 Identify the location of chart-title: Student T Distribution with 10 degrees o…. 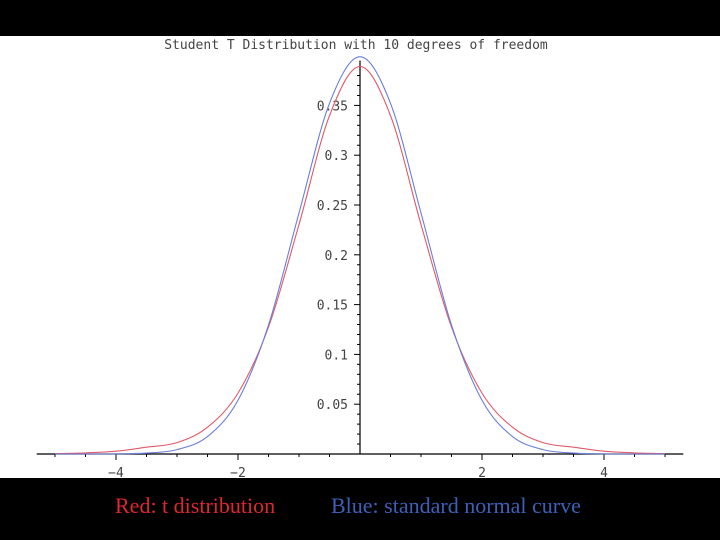
(356, 45).